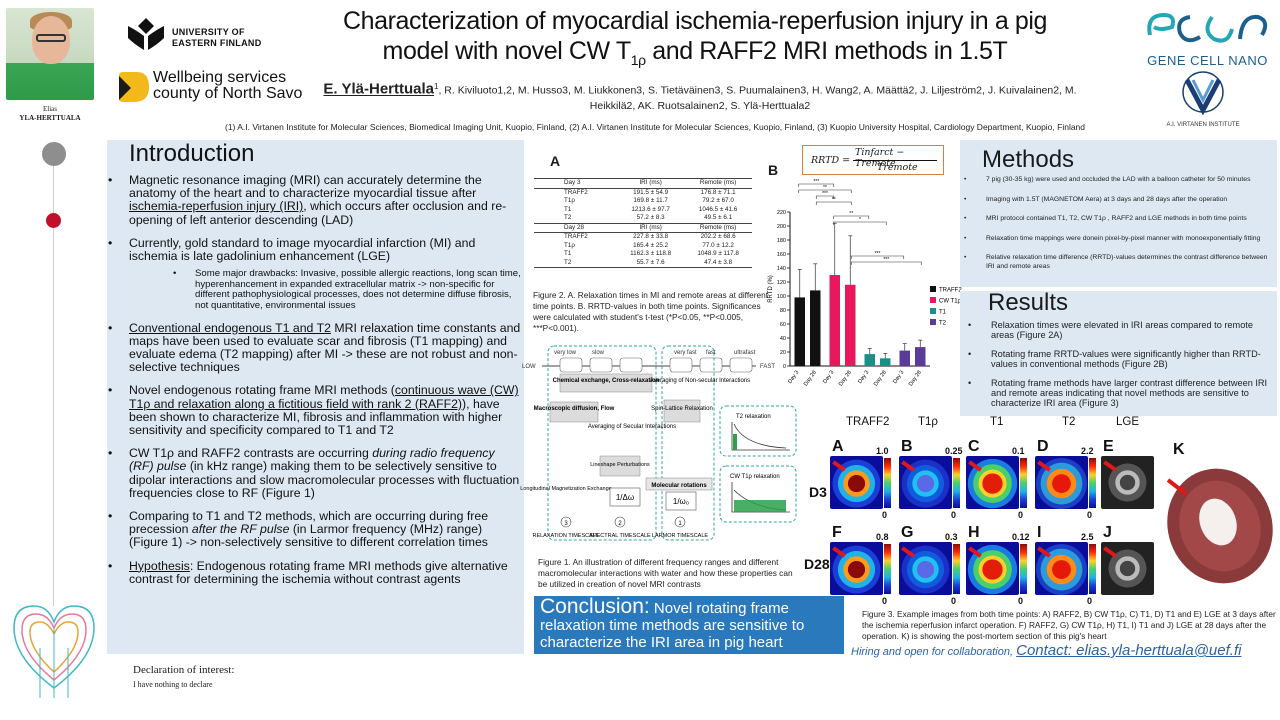 This screenshot has width=1280, height=720. Describe the element at coordinates (50, 54) in the screenshot. I see `author-photo` at that location.